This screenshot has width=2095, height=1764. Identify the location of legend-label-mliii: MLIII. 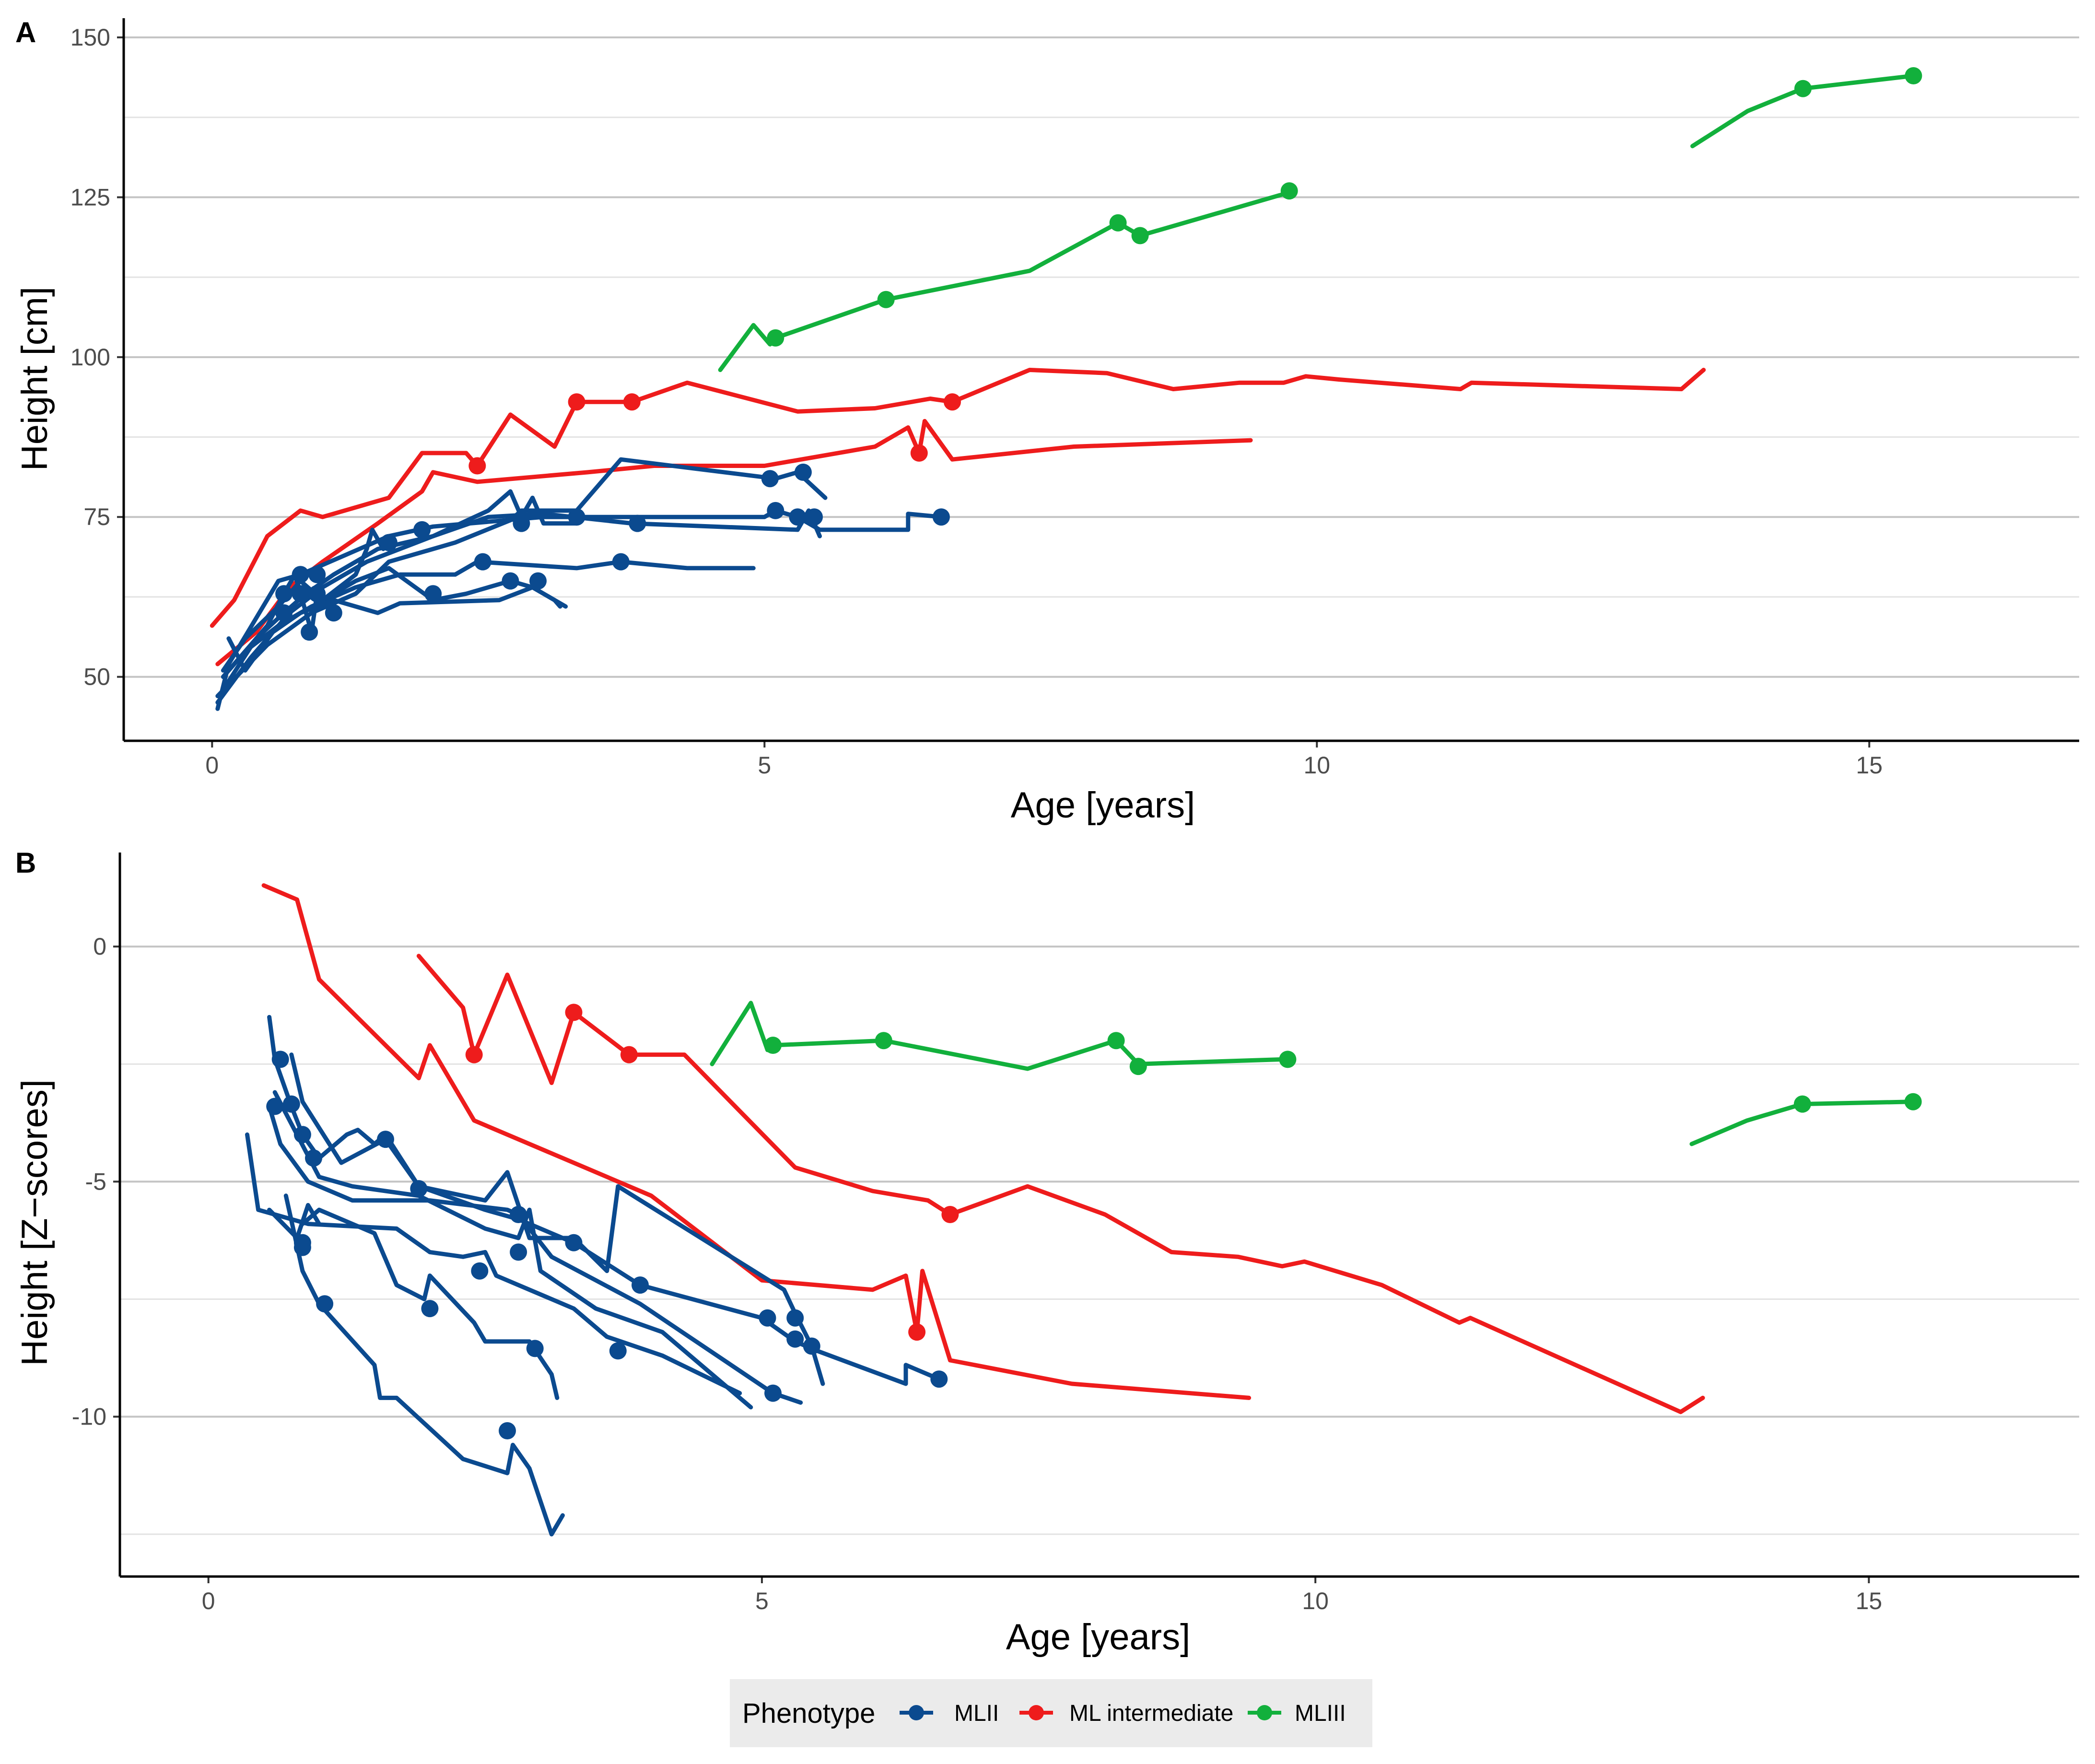
(1320, 1713).